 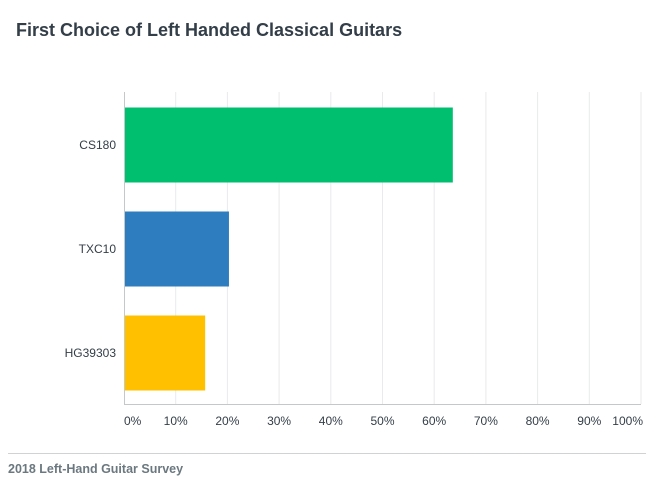 What do you see at coordinates (97, 145) in the screenshot?
I see `y-category-label: CS180` at bounding box center [97, 145].